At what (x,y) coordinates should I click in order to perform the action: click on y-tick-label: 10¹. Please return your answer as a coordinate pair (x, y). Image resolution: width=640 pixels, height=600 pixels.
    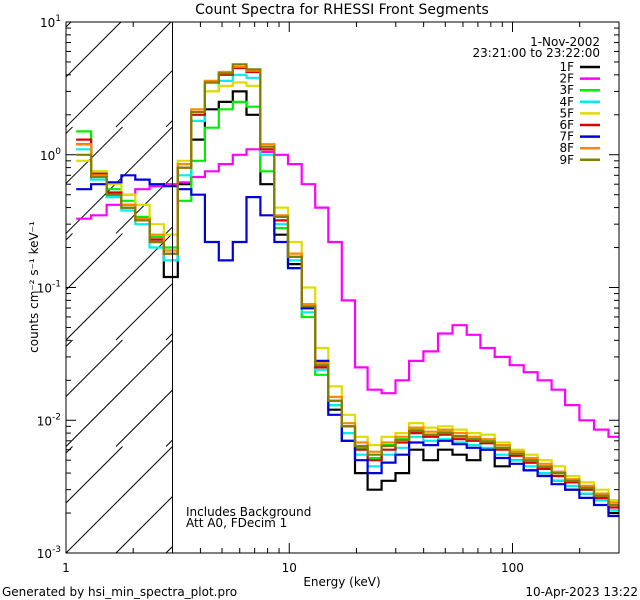
    Looking at the image, I should click on (50, 22).